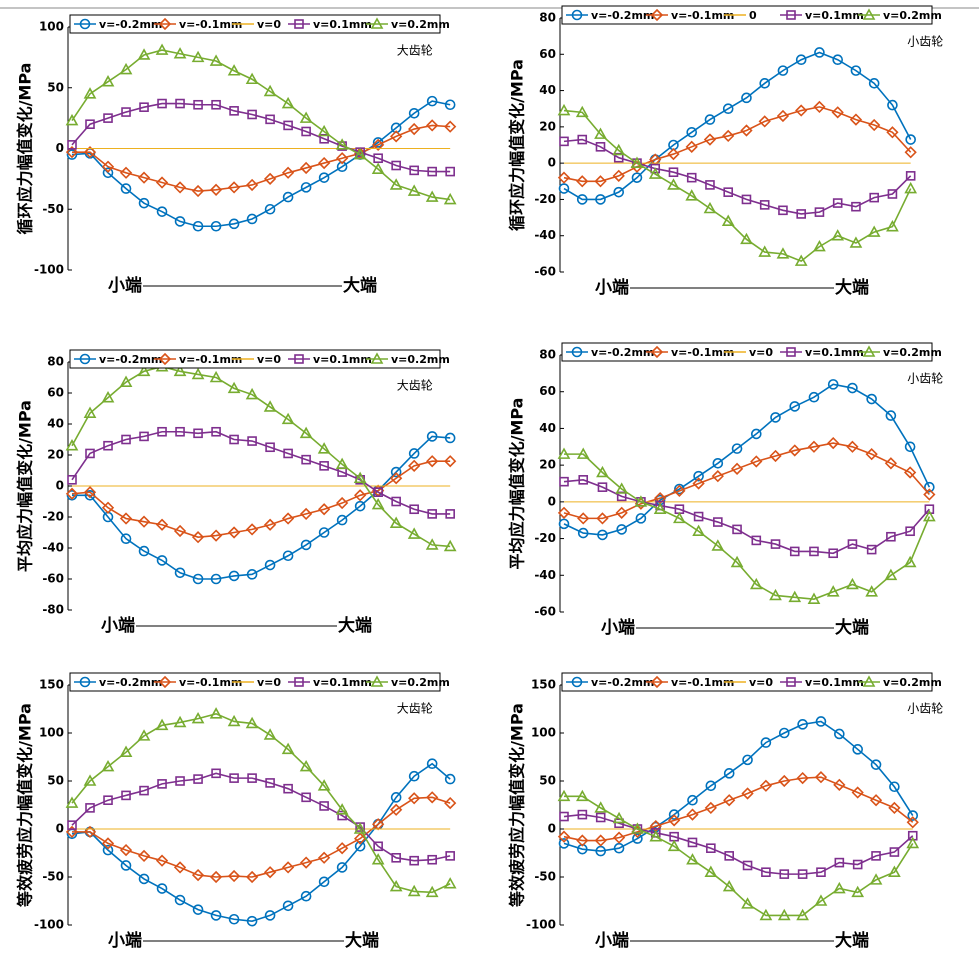 Image resolution: width=979 pixels, height=969 pixels. Describe the element at coordinates (53, 209) in the screenshot. I see `y-tick-label: -50` at that location.